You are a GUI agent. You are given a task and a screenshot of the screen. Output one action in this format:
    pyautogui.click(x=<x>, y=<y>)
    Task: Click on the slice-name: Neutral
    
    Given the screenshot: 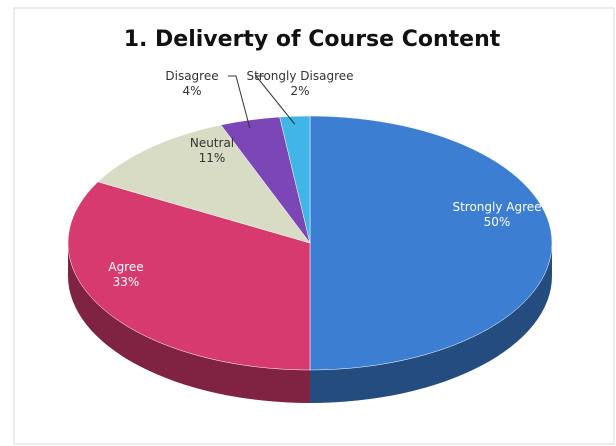 What is the action you would take?
    pyautogui.click(x=212, y=143)
    